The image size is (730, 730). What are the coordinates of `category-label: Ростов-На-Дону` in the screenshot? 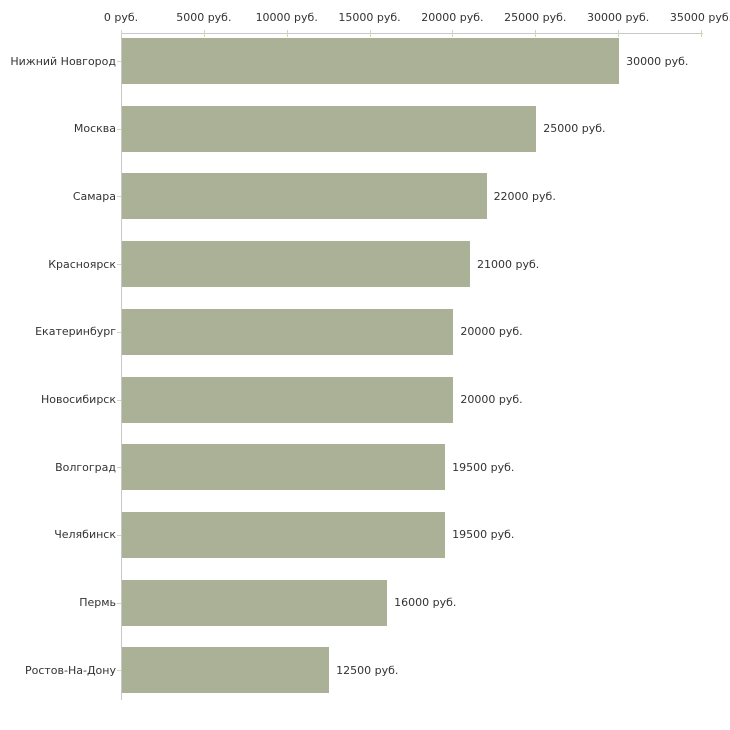 It's located at (70, 670).